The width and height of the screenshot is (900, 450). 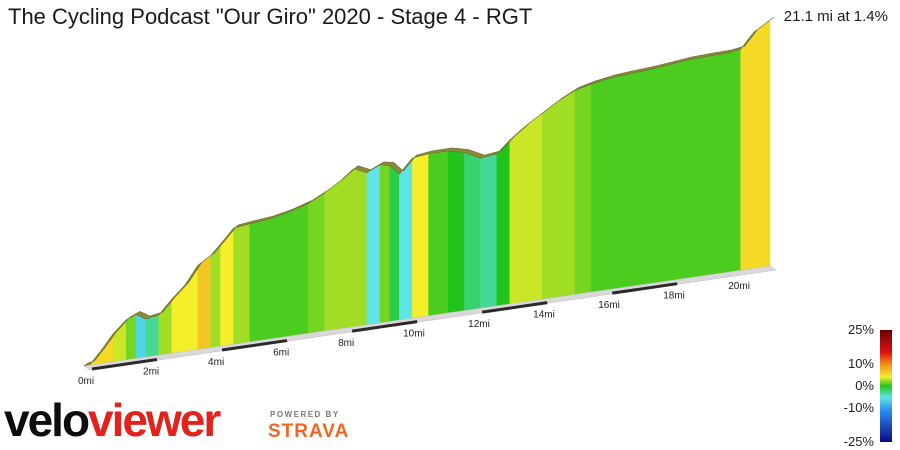 I want to click on x-tick-label: 4mi, so click(x=216, y=362).